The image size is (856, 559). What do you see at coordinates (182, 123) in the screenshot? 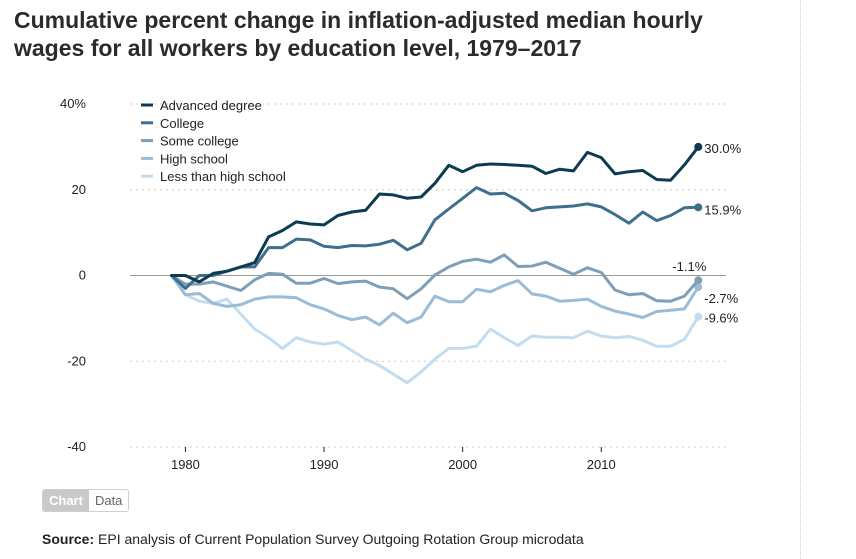
I see `legend-label: College` at bounding box center [182, 123].